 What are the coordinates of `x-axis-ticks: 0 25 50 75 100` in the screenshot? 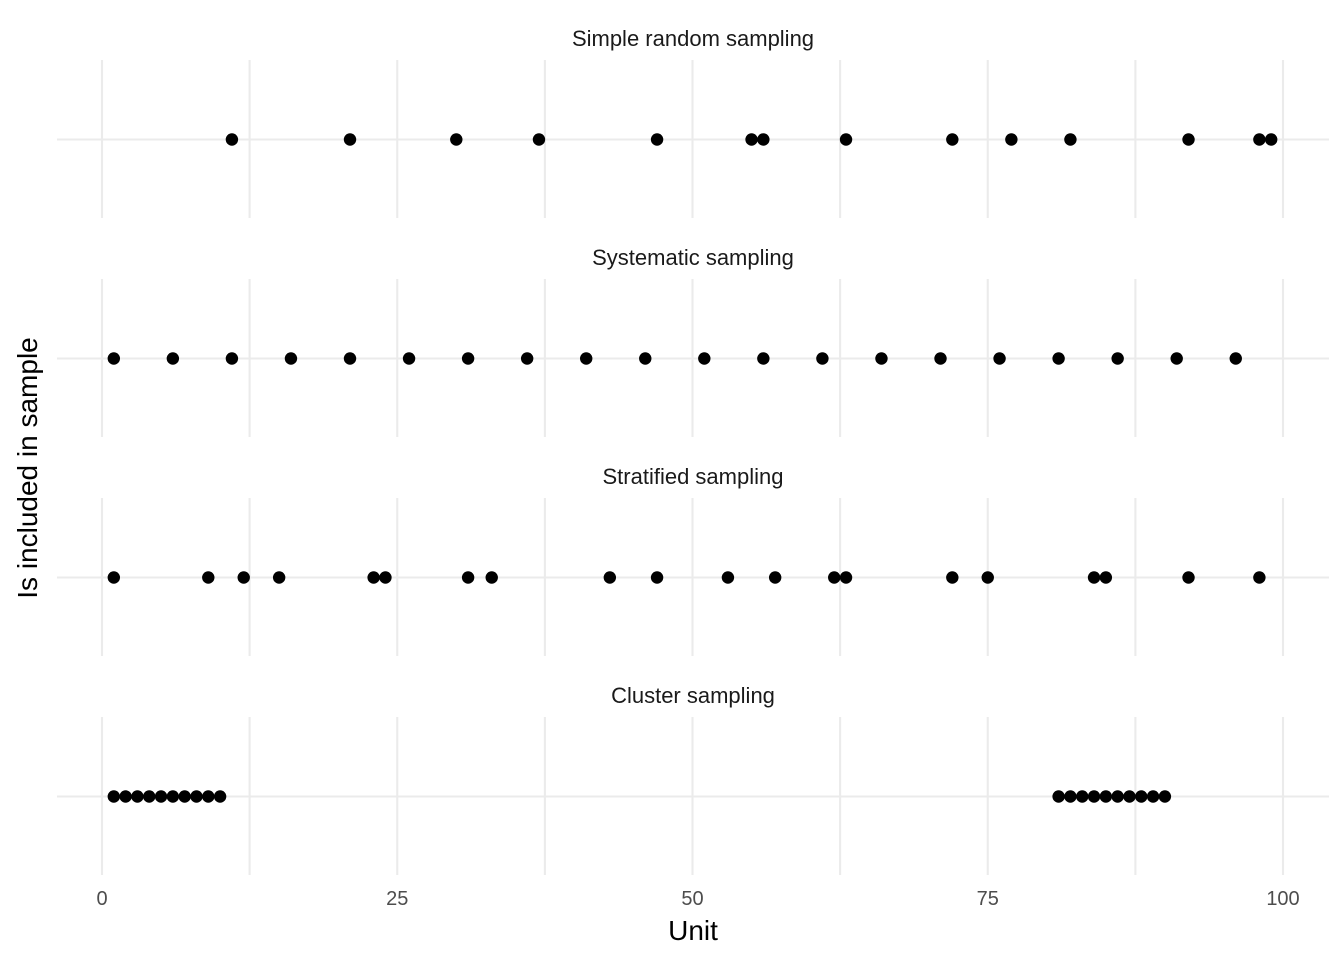 It's located at (697, 899).